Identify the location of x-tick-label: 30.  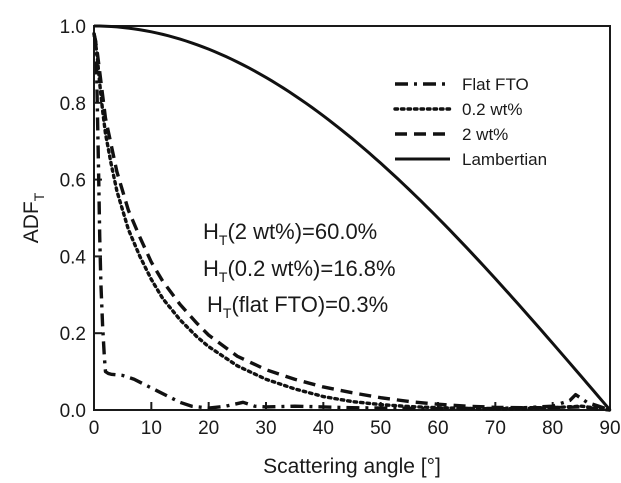
(265, 428).